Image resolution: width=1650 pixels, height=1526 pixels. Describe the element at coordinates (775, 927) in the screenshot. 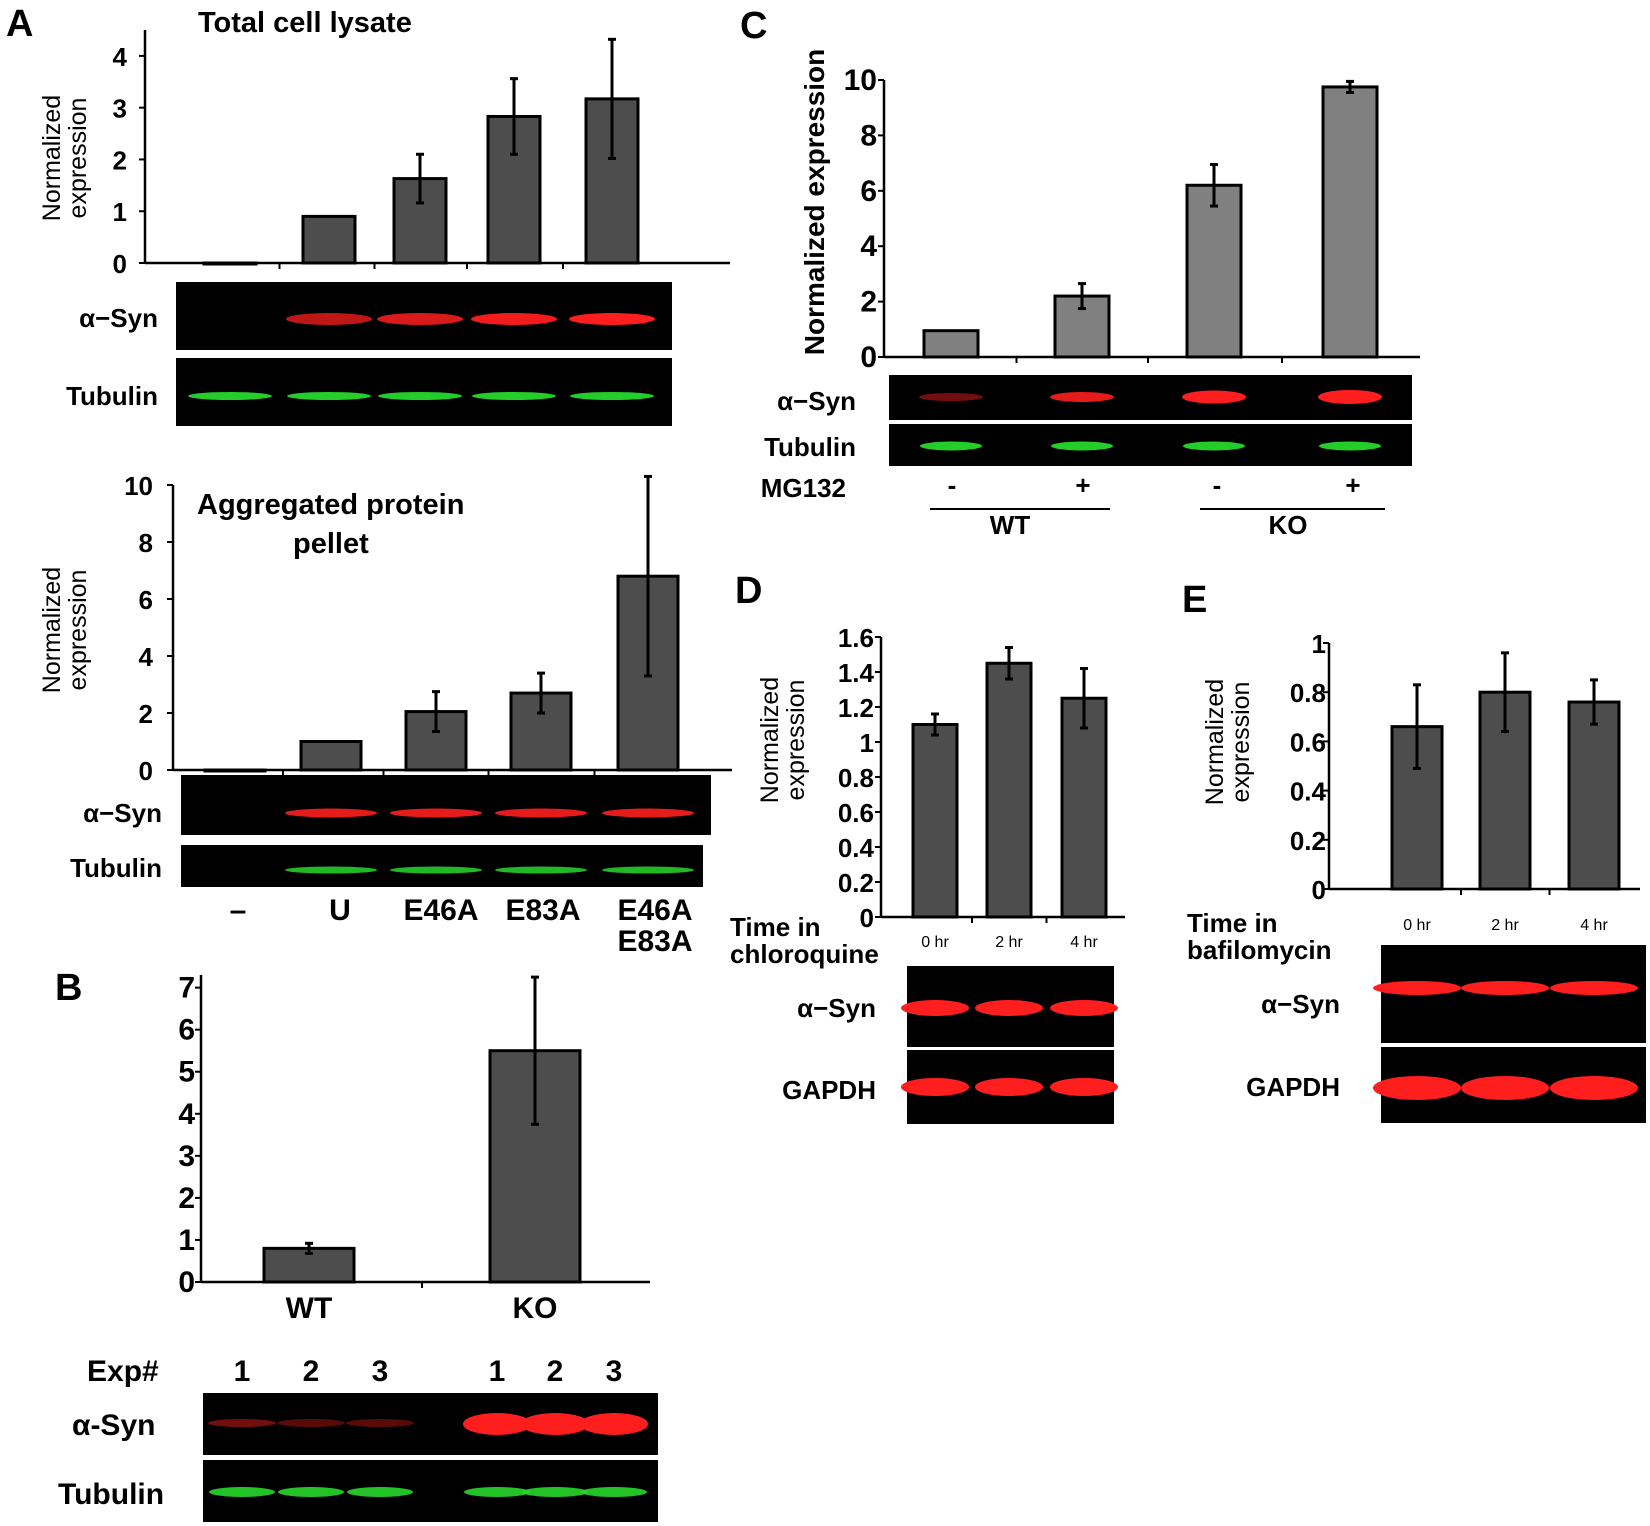

I see `blot-label-d-time-1: Time in` at that location.